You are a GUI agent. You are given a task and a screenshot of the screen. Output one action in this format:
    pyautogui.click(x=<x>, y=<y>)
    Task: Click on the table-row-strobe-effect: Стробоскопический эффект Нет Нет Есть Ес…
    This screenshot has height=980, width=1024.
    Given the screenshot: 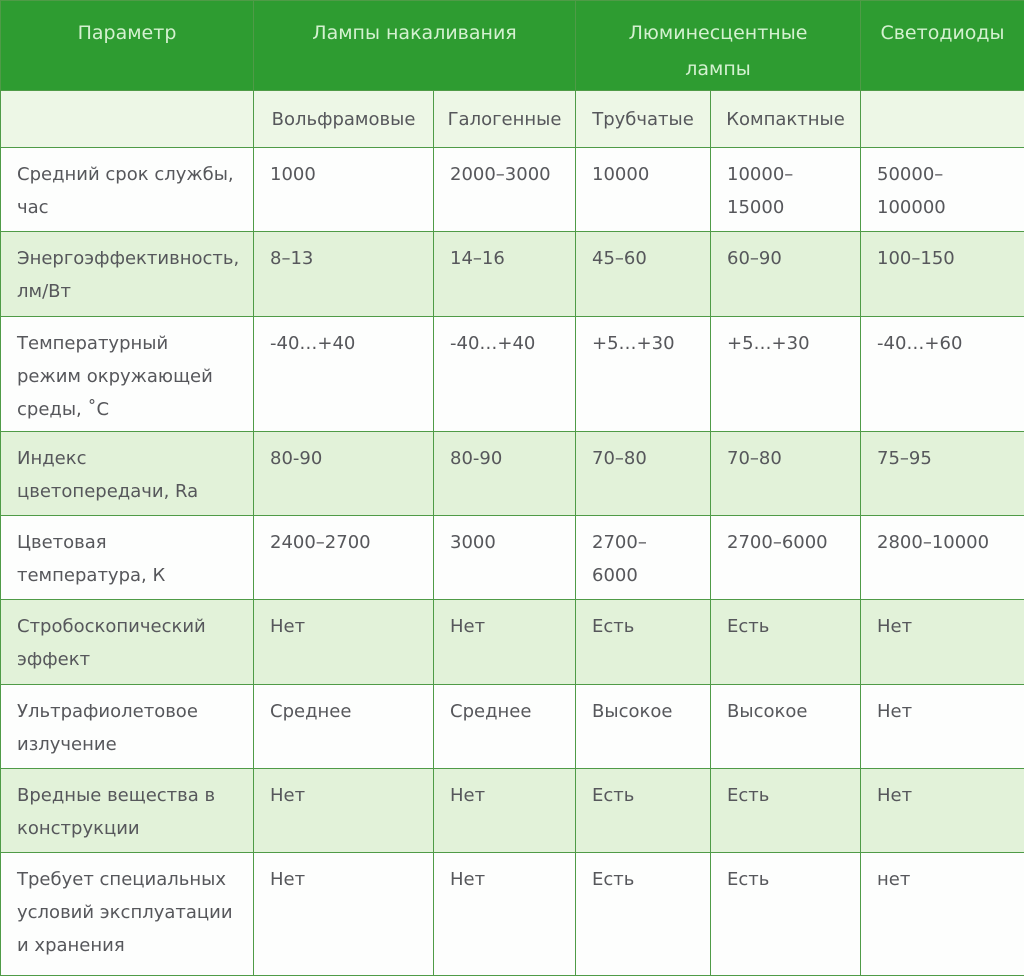 What is the action you would take?
    pyautogui.click(x=512, y=642)
    